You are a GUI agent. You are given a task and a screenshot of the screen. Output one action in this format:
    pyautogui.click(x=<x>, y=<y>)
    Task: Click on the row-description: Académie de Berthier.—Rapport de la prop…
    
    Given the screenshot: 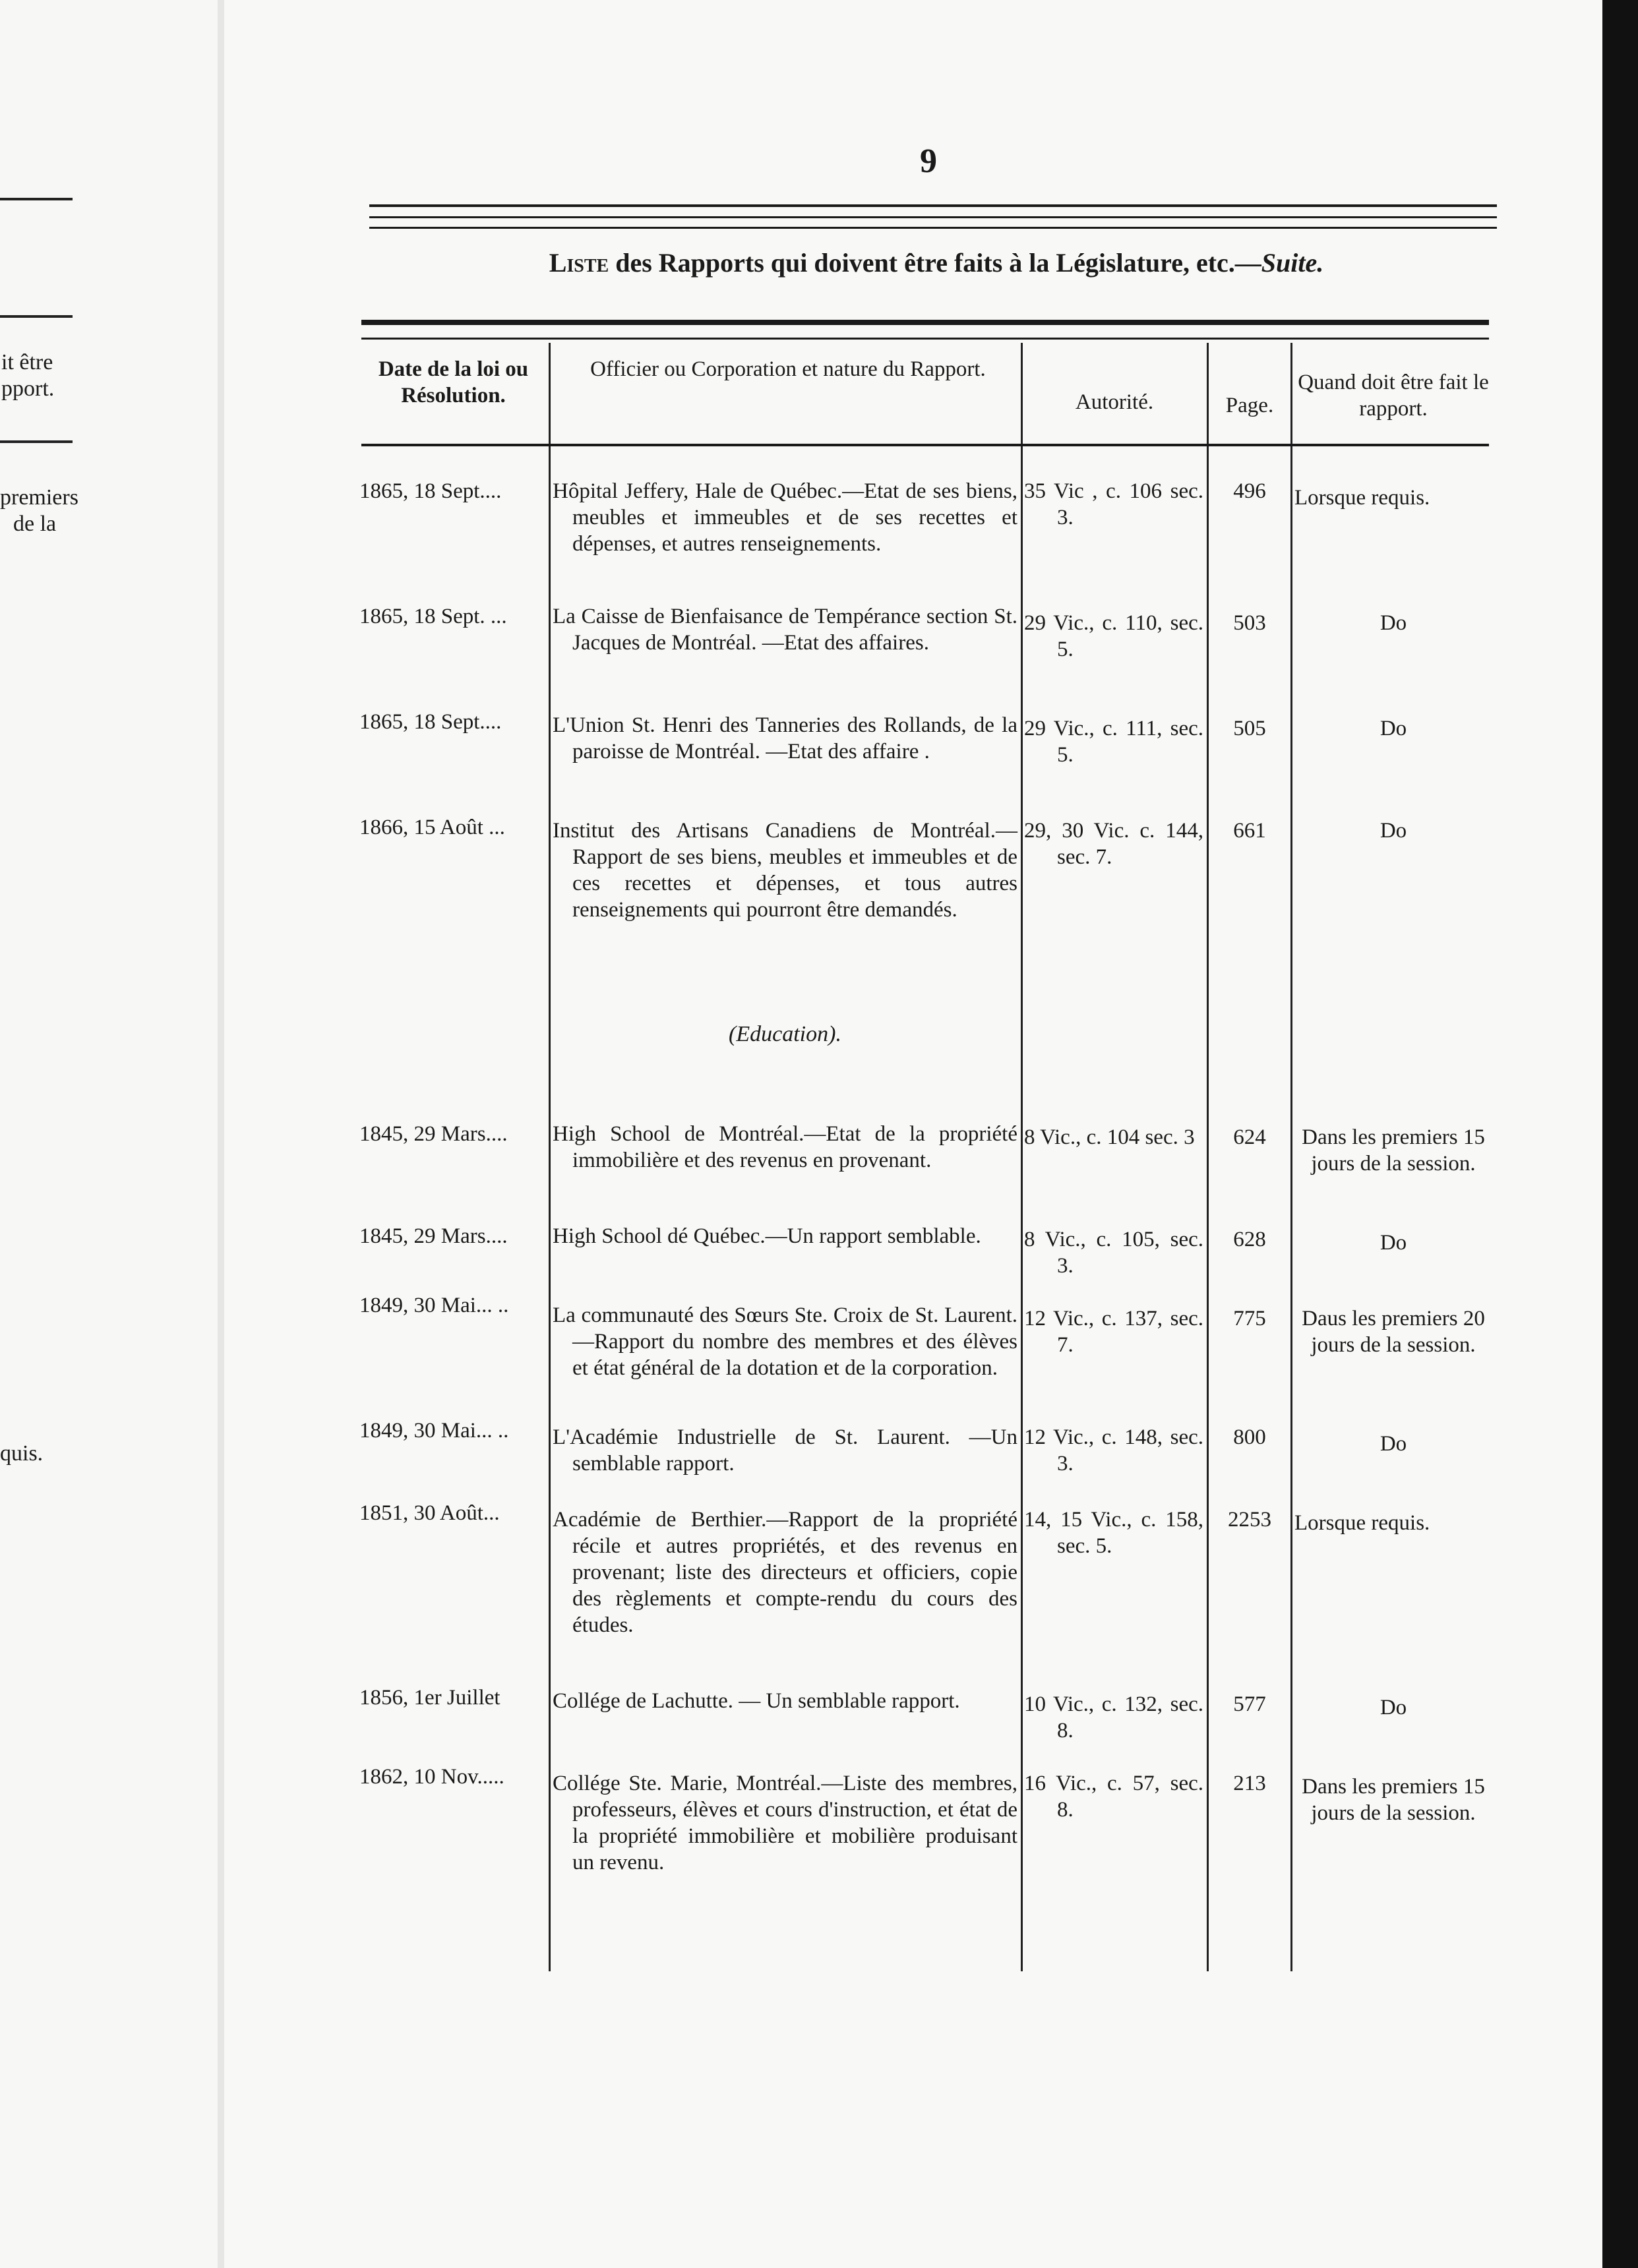 What is the action you would take?
    pyautogui.click(x=785, y=1572)
    